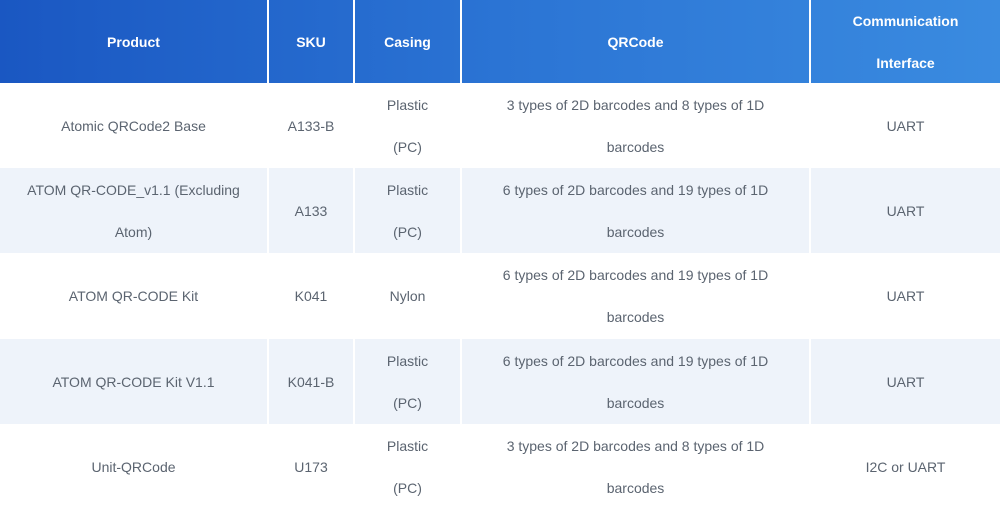 This screenshot has height=509, width=1000. What do you see at coordinates (312, 296) in the screenshot?
I see `cell-sku: K041` at bounding box center [312, 296].